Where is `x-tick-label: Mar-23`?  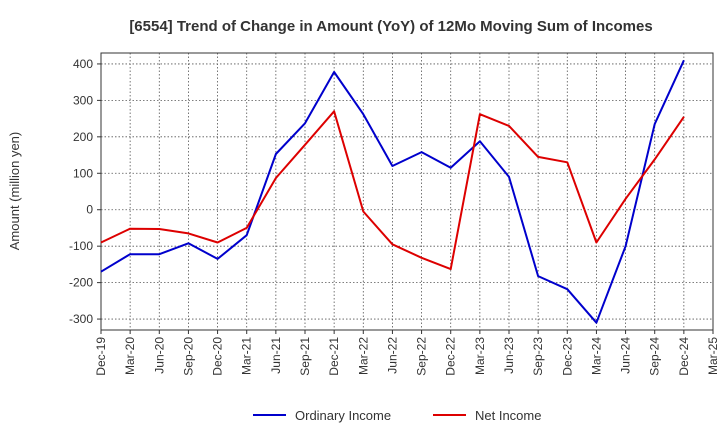
x-tick-label: Mar-23 is located at coordinates (480, 356).